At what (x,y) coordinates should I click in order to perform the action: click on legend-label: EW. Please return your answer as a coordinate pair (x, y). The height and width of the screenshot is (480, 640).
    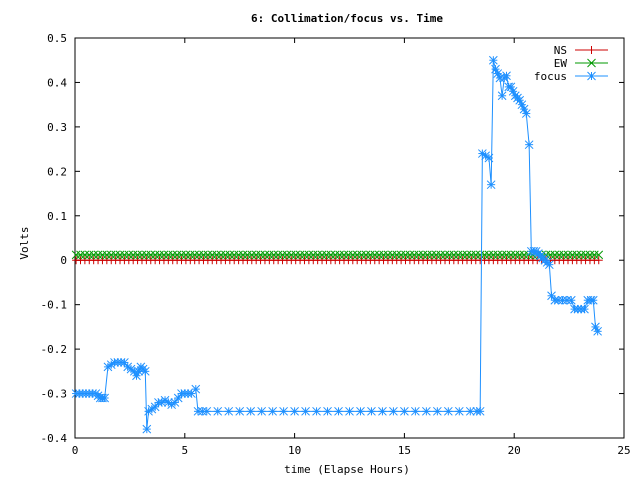
    Looking at the image, I should click on (561, 63).